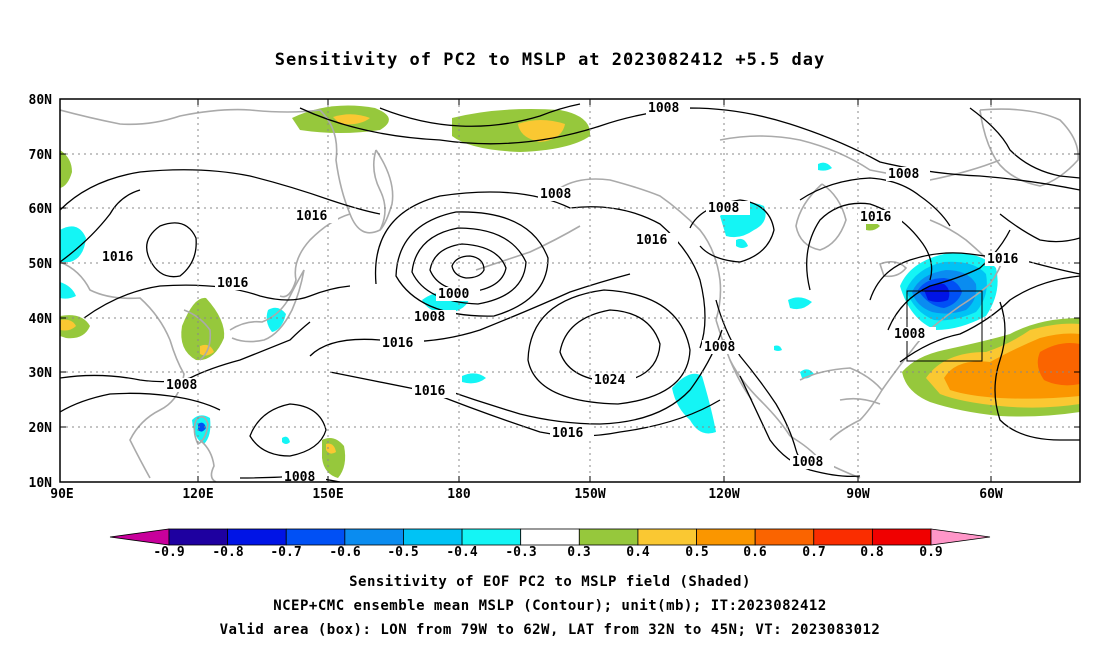 The image size is (1100, 650). I want to click on lon-label: 90W, so click(858, 494).